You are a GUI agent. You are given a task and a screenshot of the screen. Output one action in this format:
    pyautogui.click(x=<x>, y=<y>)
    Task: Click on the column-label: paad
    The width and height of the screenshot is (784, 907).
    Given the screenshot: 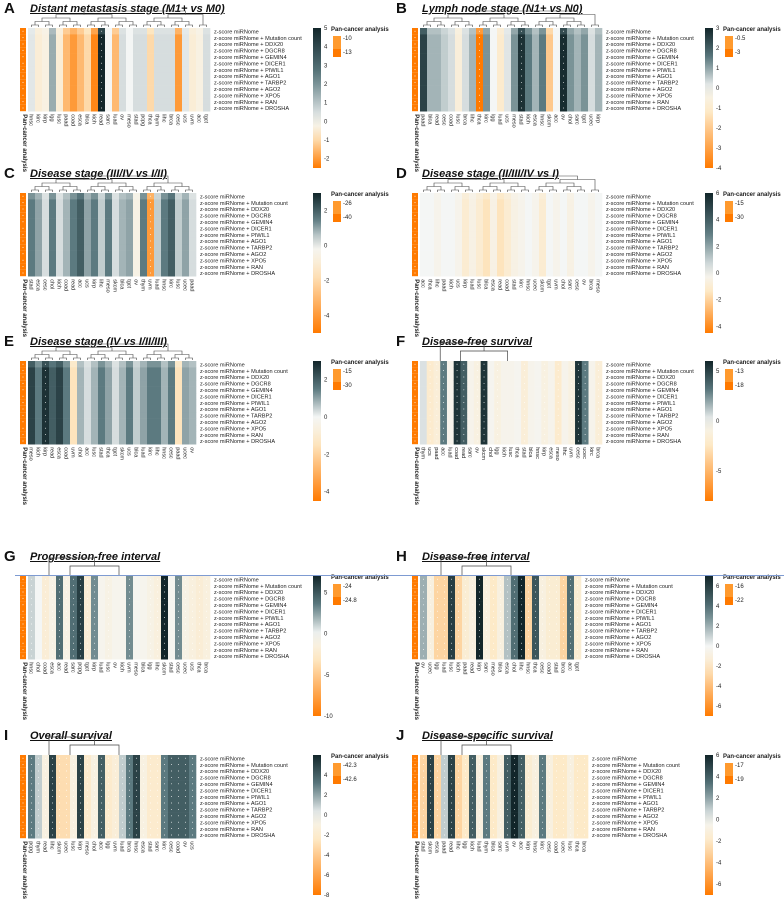 What is the action you would take?
    pyautogui.click(x=178, y=453)
    